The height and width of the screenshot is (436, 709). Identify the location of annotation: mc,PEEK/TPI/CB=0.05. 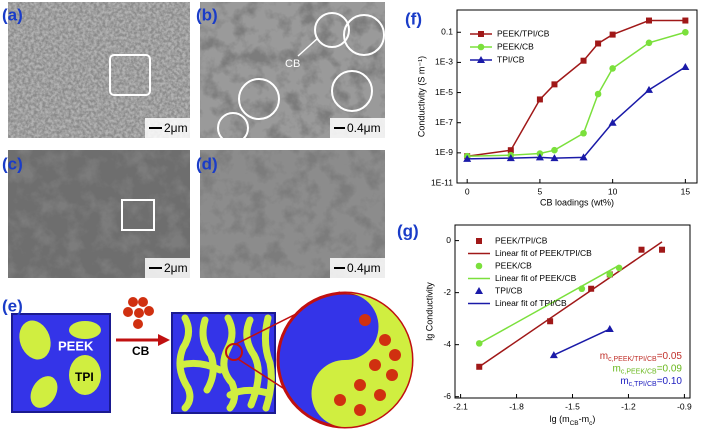
(641, 357).